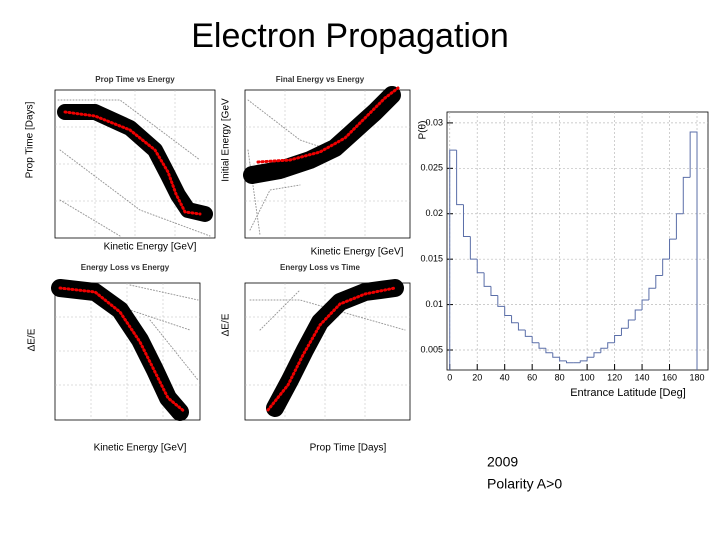  Describe the element at coordinates (532, 377) in the screenshot. I see `x-tick-label: 60` at that location.